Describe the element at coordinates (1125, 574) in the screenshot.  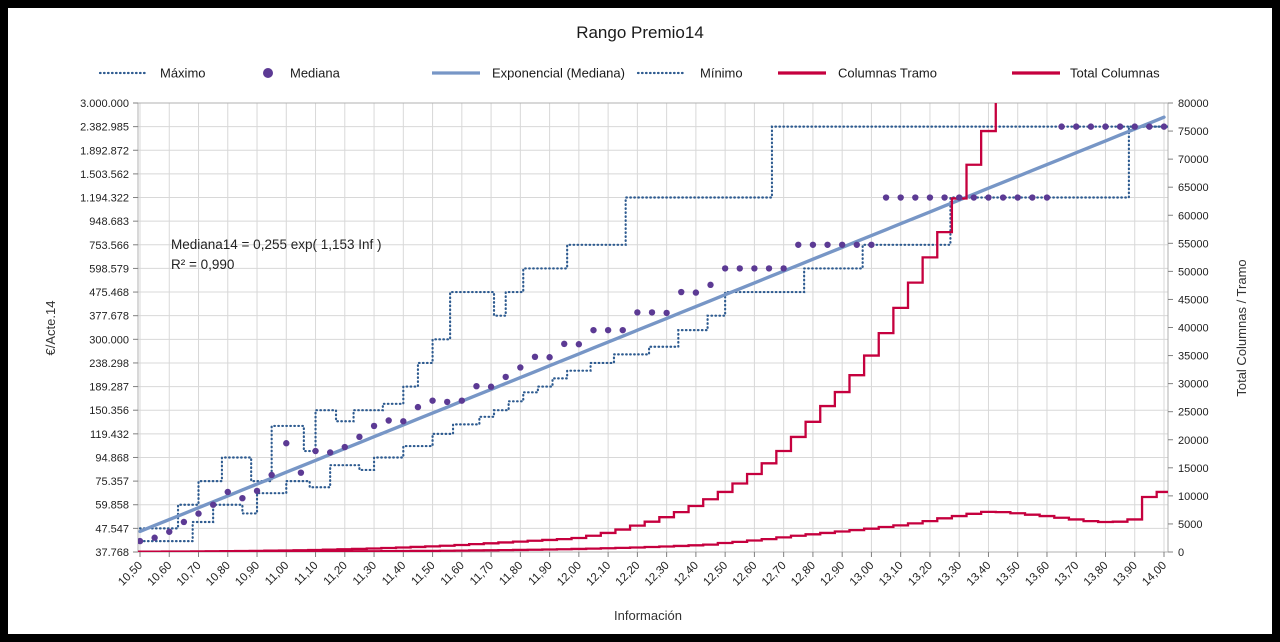
I see `x-axis-label: 13,90` at that location.